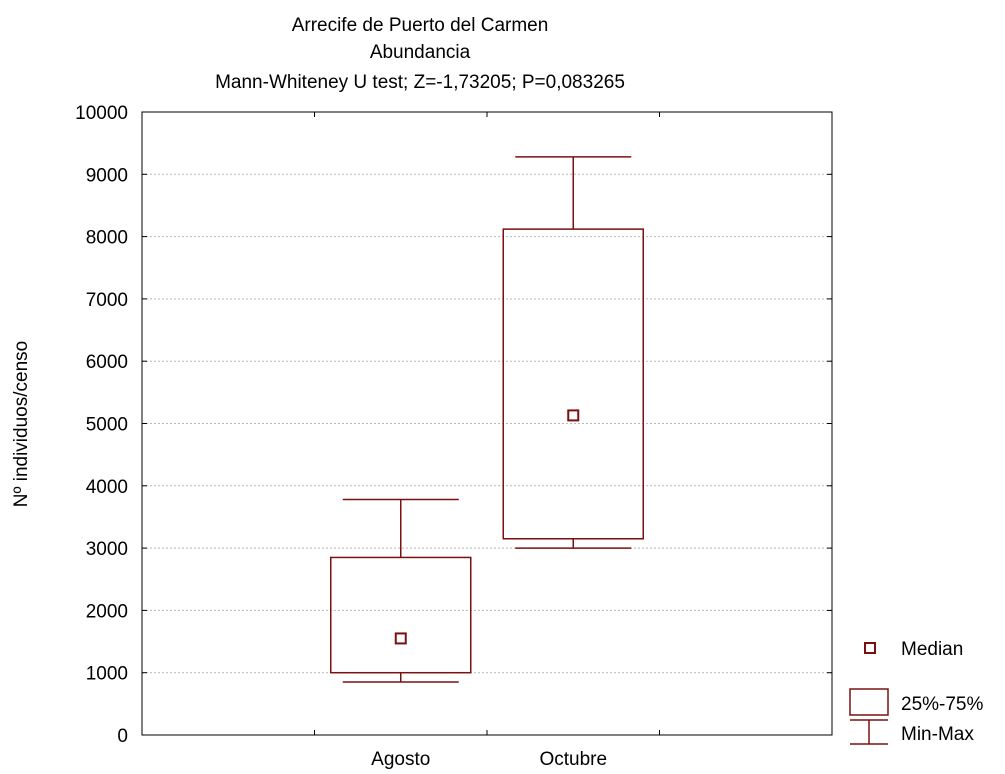 This screenshot has height=774, width=1005. I want to click on title-line-2: Abundancia, so click(420, 52).